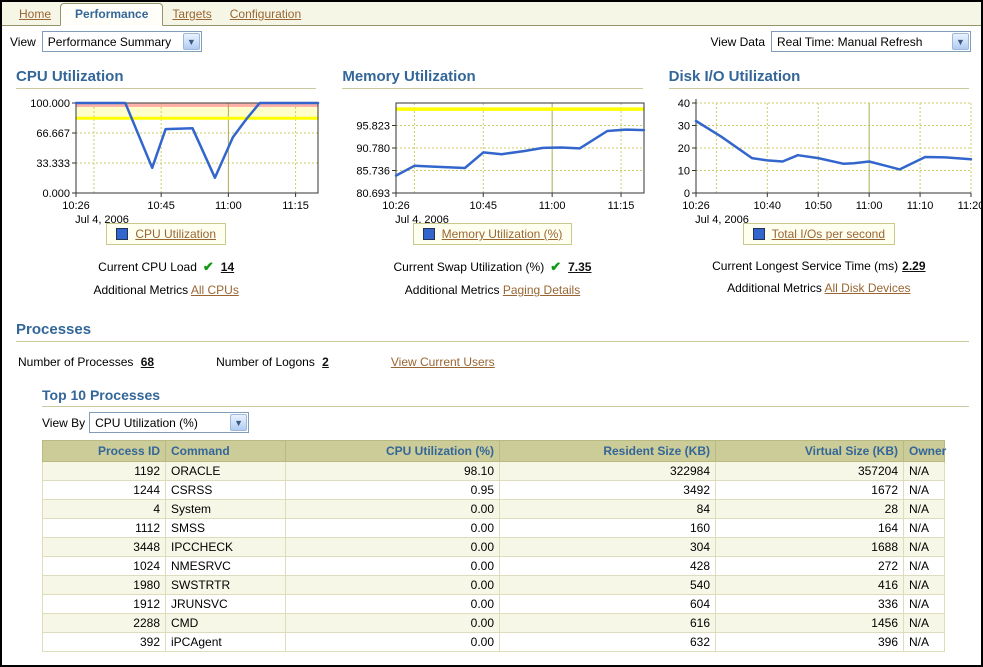 Image resolution: width=983 pixels, height=667 pixels. I want to click on table-cell: 616, so click(607, 623).